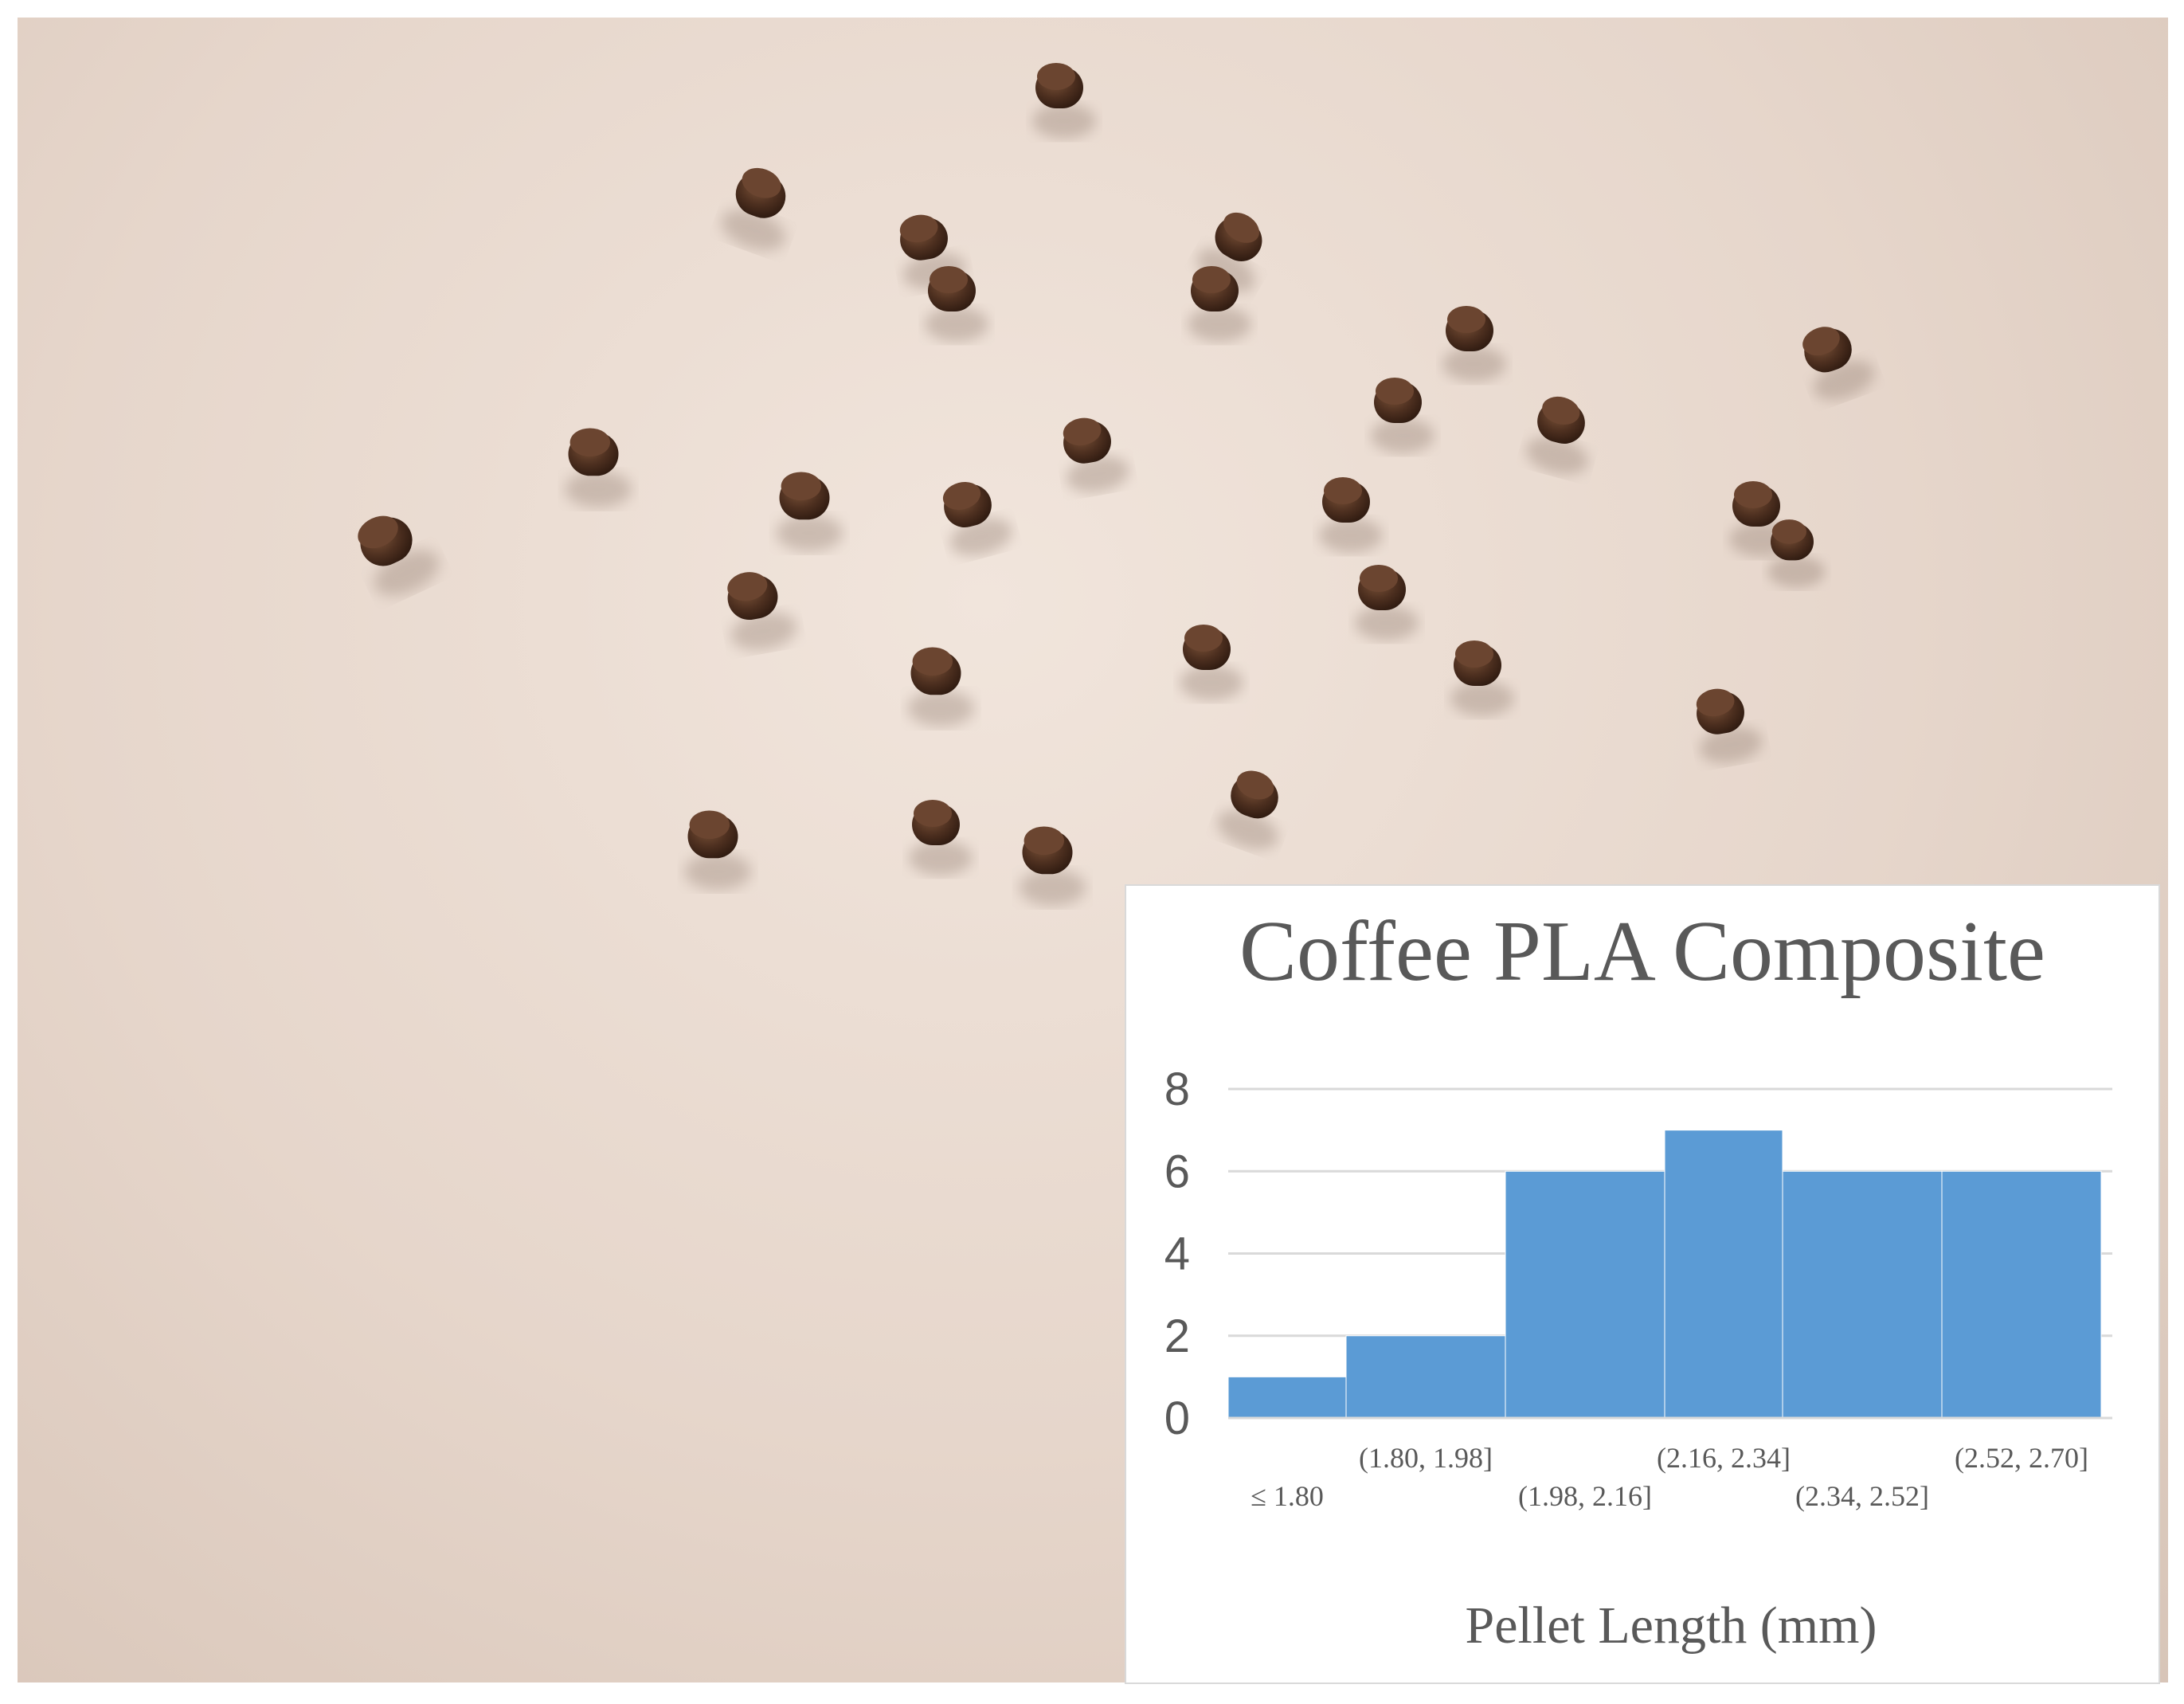 This screenshot has height=1704, width=2184. I want to click on bars, so click(1664, 1274).